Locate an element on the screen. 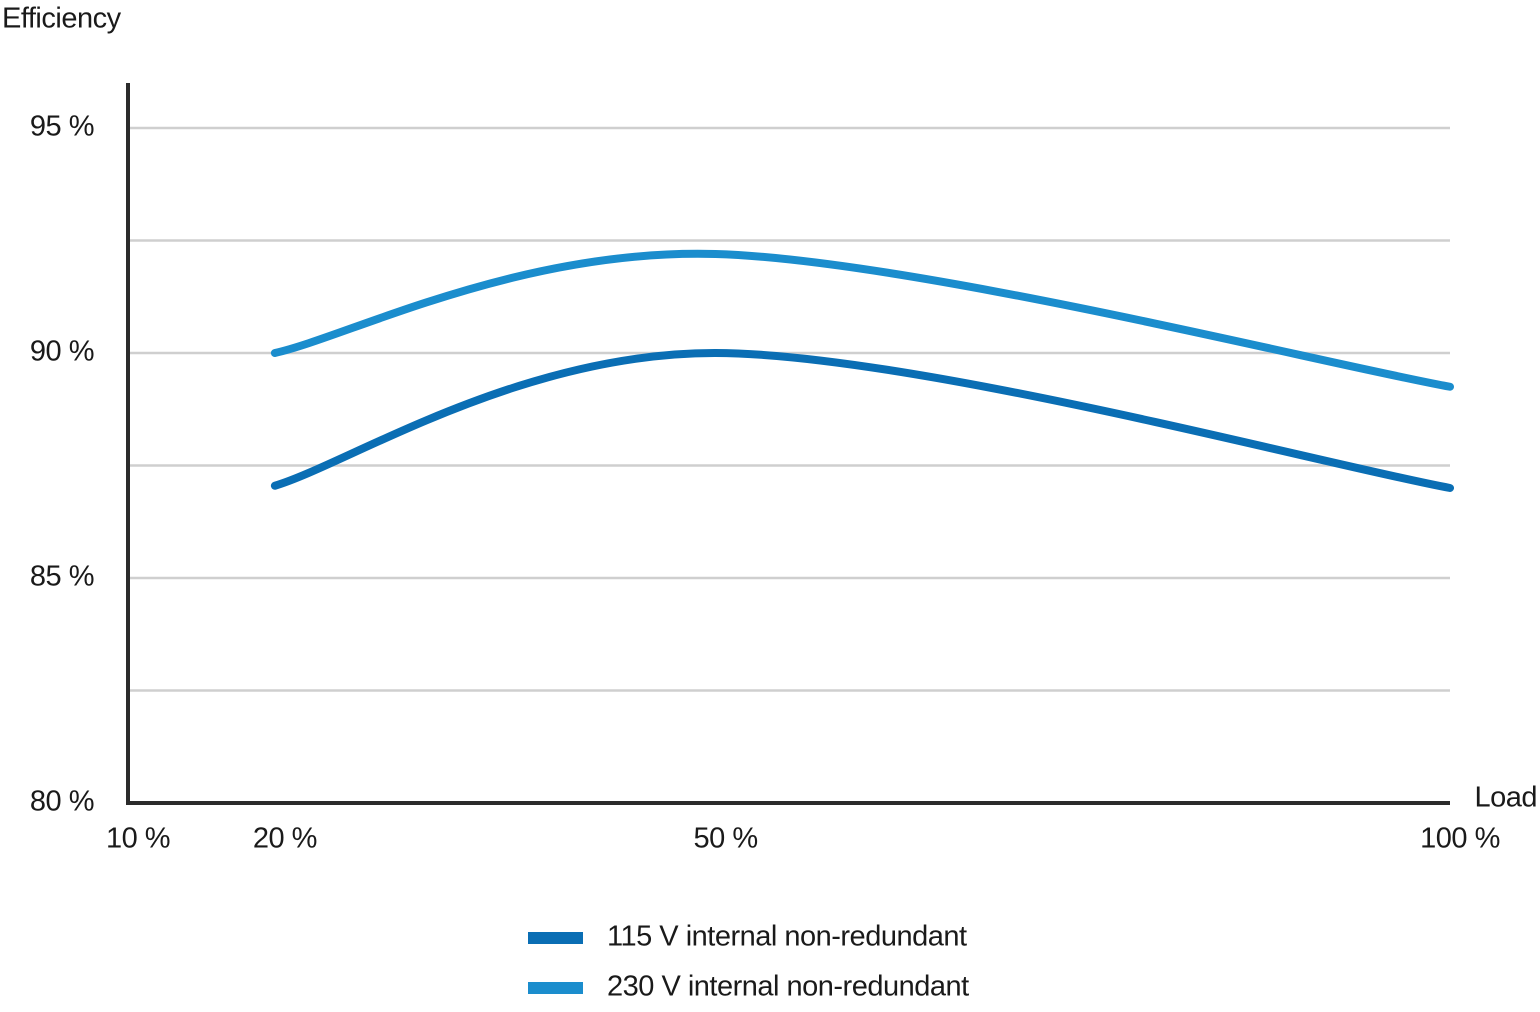  legend-label: 115 V internal non-redundant is located at coordinates (787, 937).